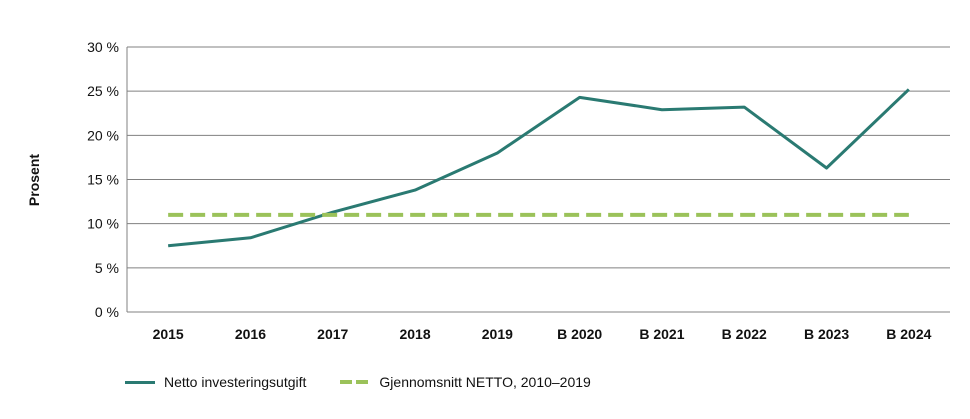 This screenshot has height=419, width=970. I want to click on legend-swatch-average, so click(355, 382).